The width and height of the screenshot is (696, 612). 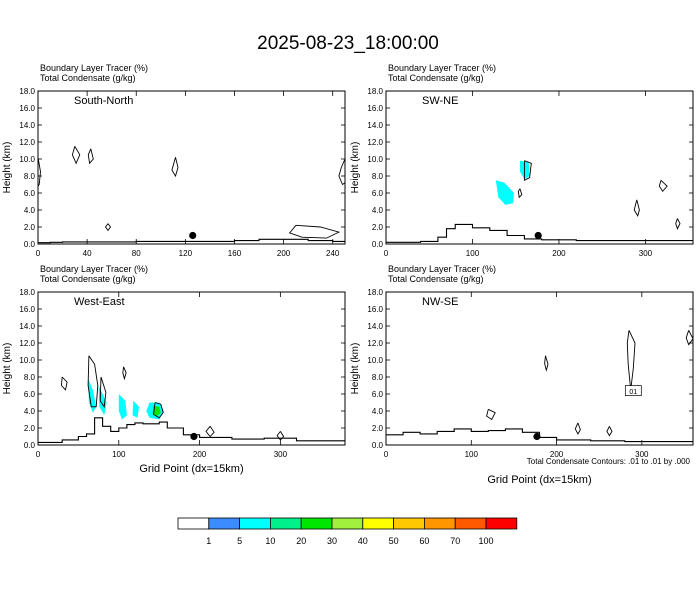 I want to click on y-tick-label: 14.0, so click(x=375, y=125).